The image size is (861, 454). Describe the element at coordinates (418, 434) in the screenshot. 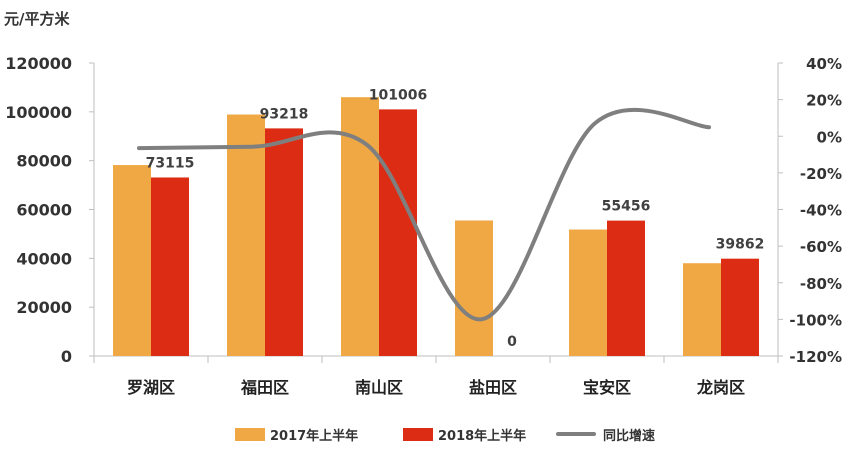

I see `legend-swatch-2018` at that location.